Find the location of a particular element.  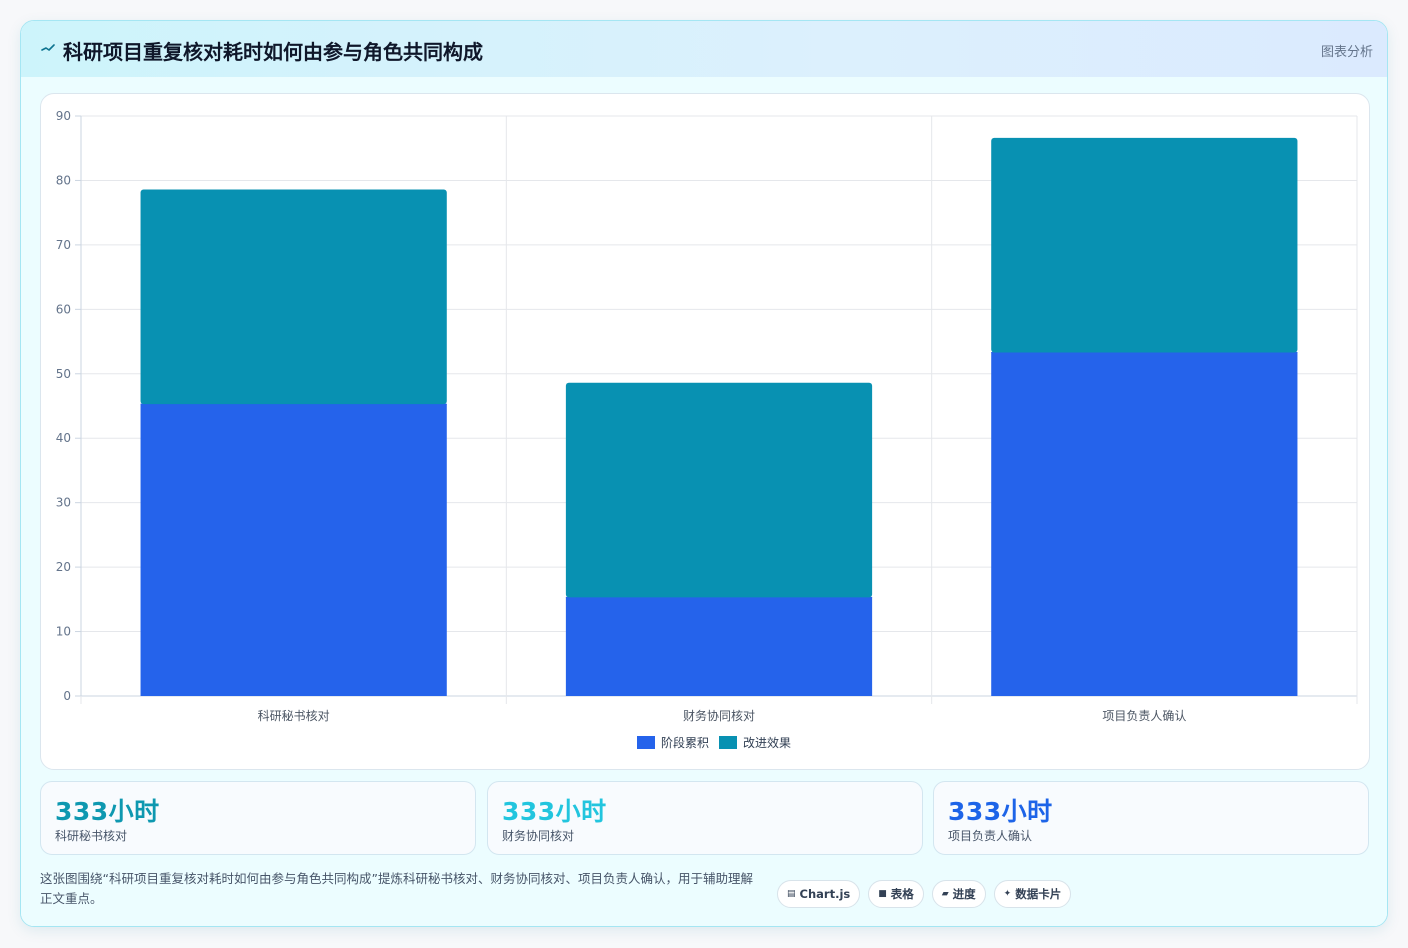

y-tick-label: 20 is located at coordinates (63, 567).